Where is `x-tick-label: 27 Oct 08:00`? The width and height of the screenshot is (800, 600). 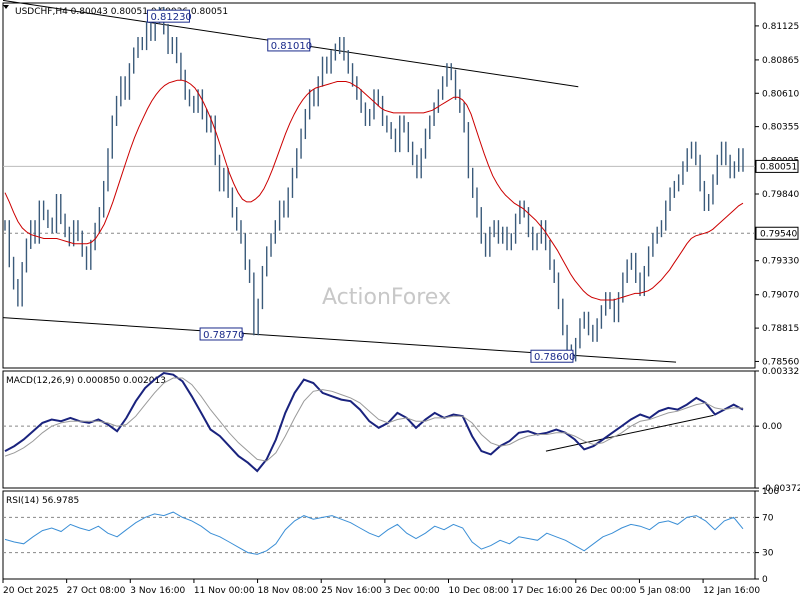 x-tick-label: 27 Oct 08:00 is located at coordinates (96, 591).